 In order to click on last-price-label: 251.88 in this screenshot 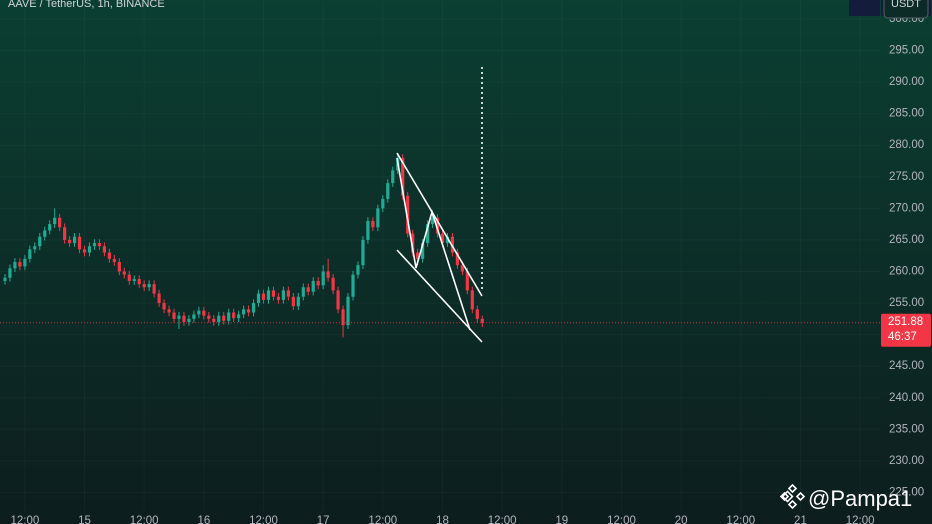, I will do `click(905, 322)`.